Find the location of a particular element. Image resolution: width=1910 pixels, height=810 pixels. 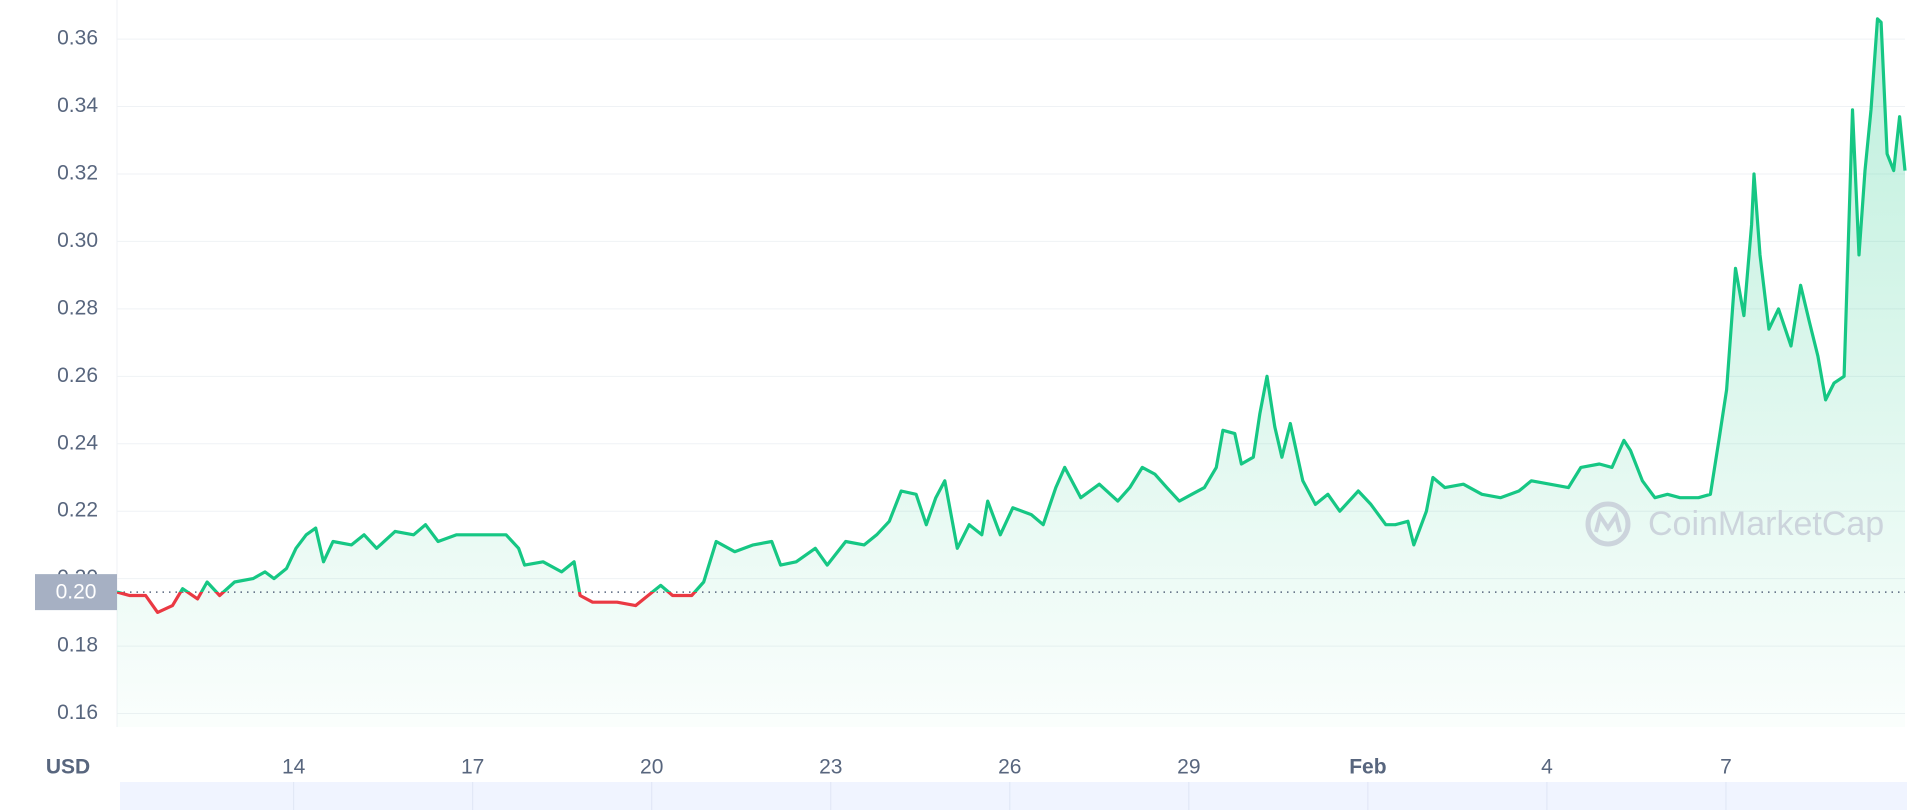

y-tick-label: 0.22 is located at coordinates (77, 510).